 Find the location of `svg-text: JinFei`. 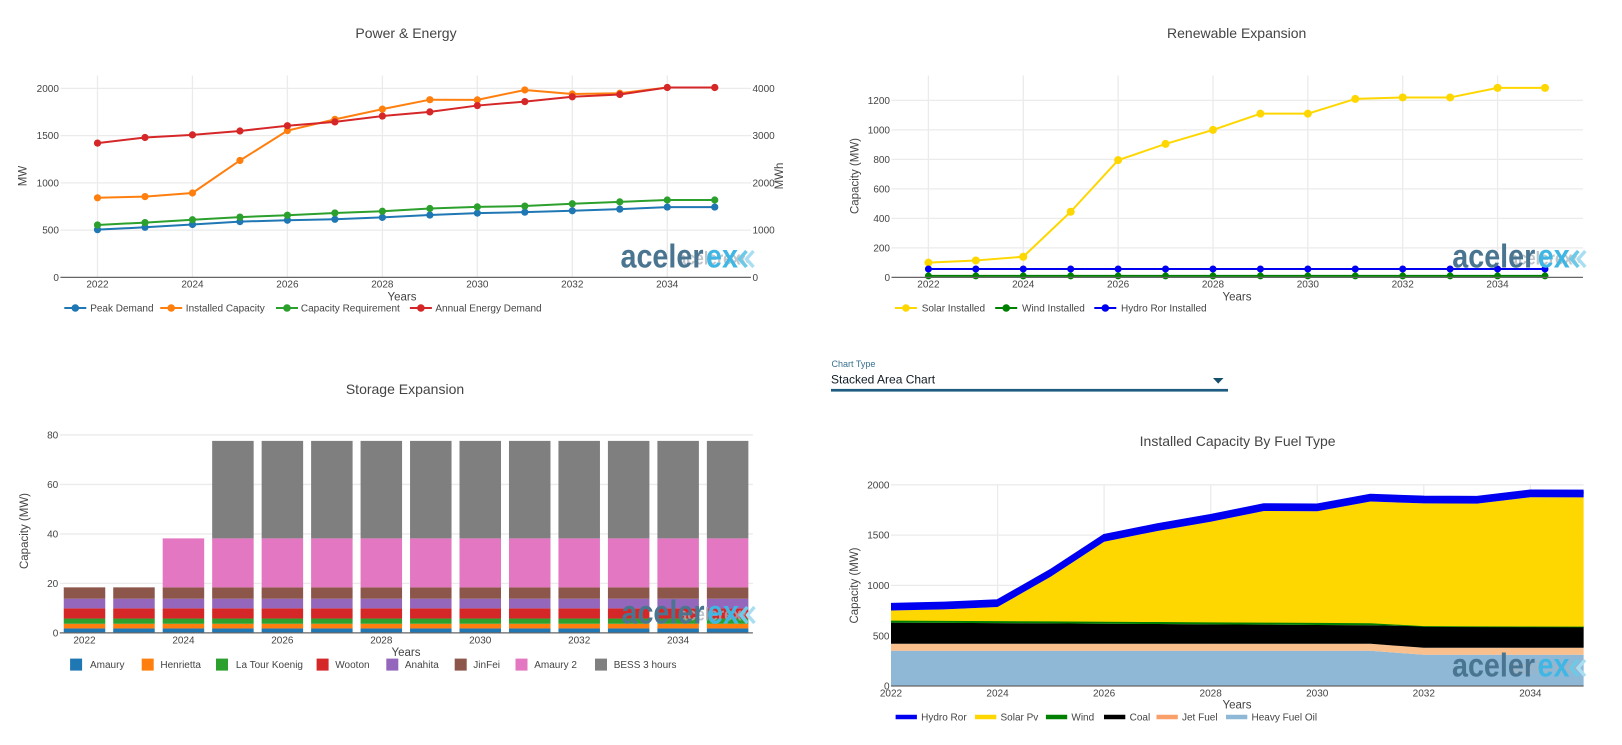

svg-text: JinFei is located at coordinates (486, 665).